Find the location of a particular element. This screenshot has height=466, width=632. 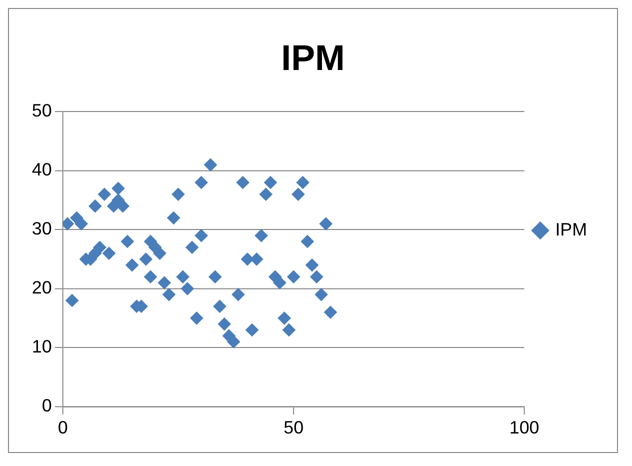

y-tick-label: 20 is located at coordinates (42, 288).